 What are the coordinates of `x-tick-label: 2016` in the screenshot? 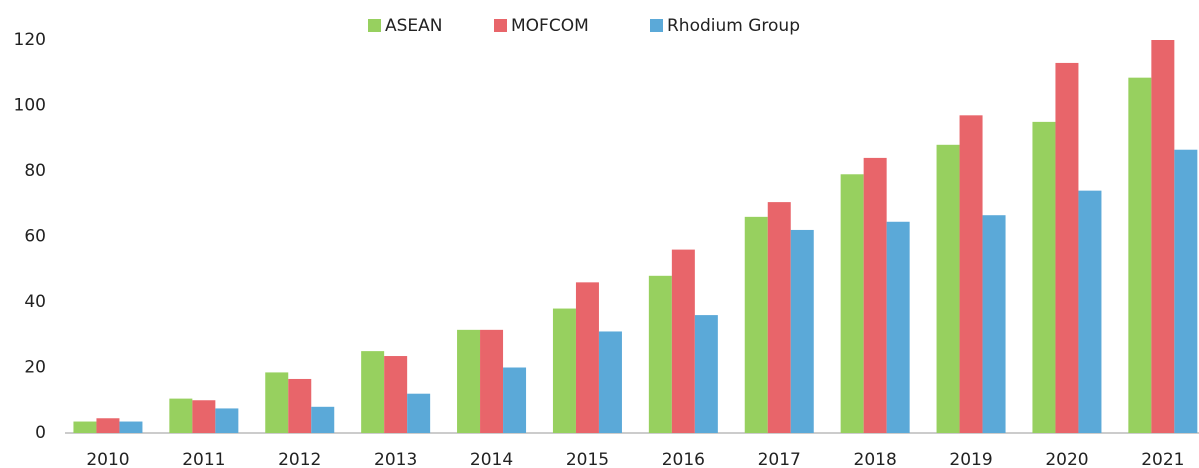 It's located at (683, 459).